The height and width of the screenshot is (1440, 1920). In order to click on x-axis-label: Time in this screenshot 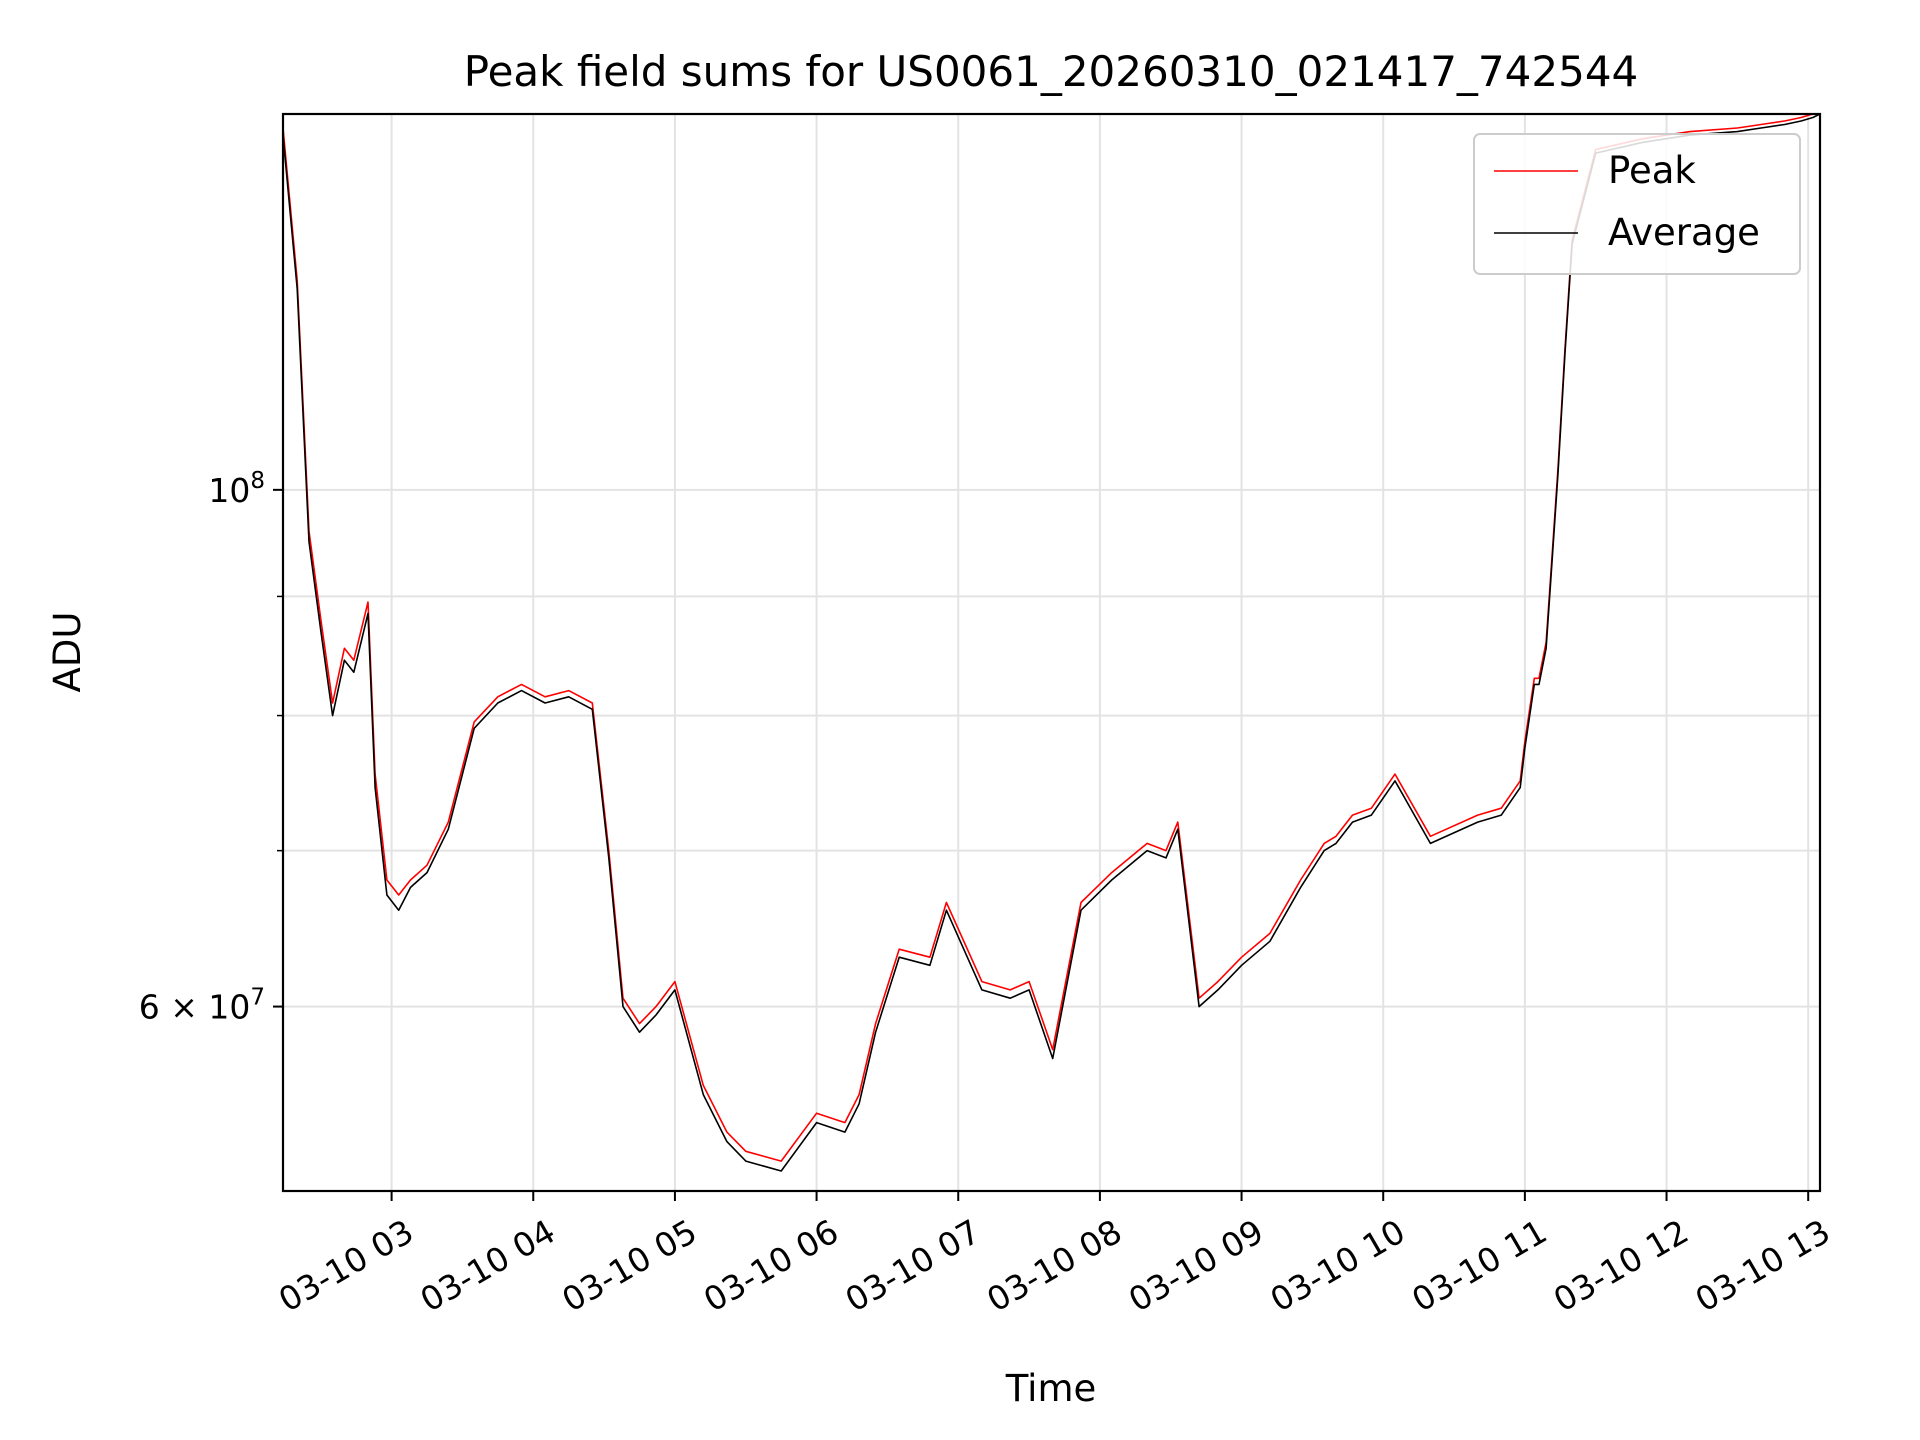, I will do `click(1051, 1388)`.